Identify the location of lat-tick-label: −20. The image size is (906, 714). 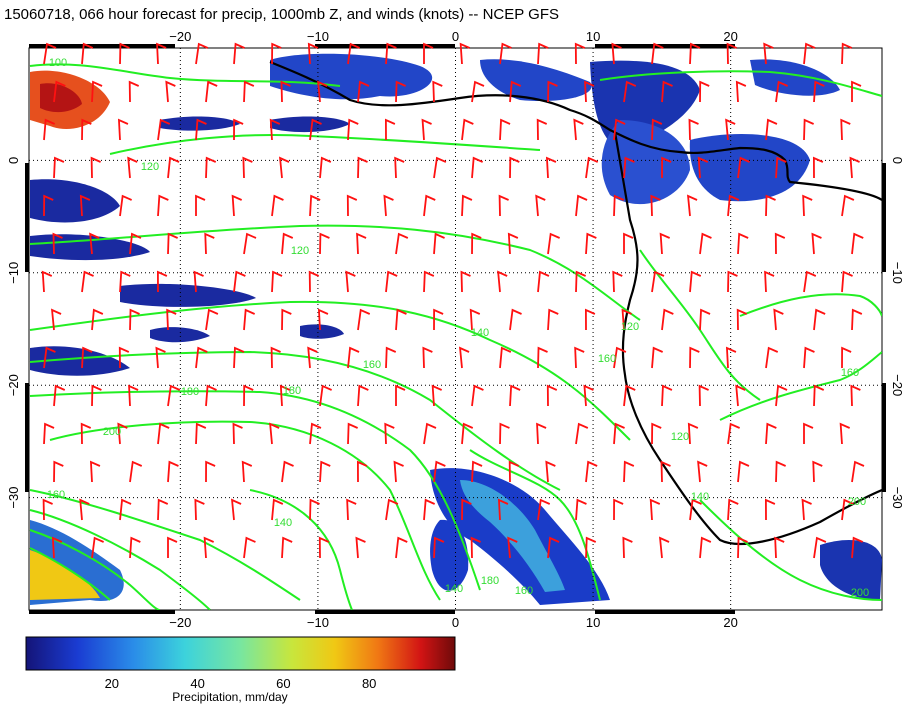
(897, 385).